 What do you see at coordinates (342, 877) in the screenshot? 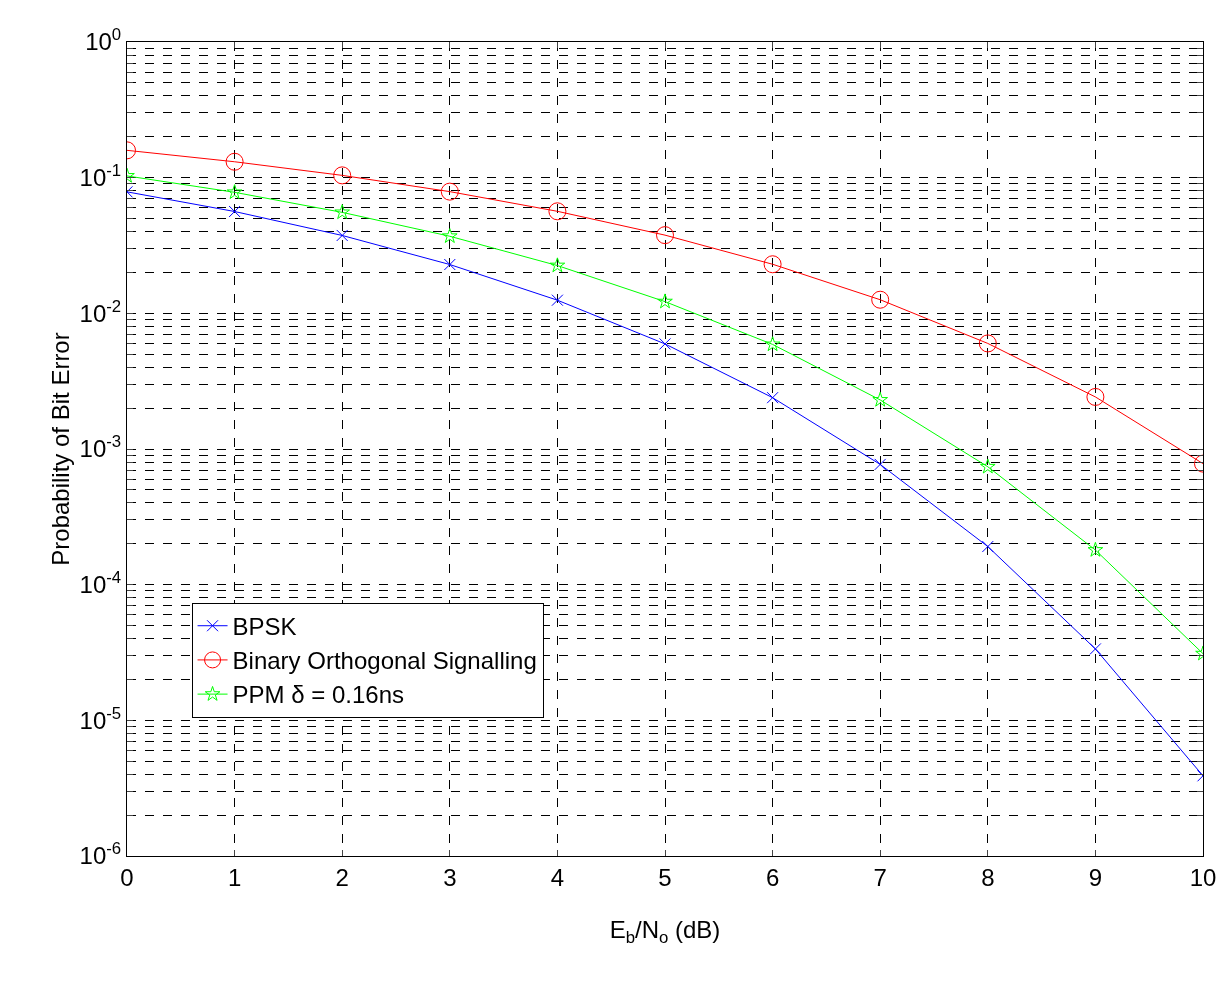
I see `x-tick-label: 2` at bounding box center [342, 877].